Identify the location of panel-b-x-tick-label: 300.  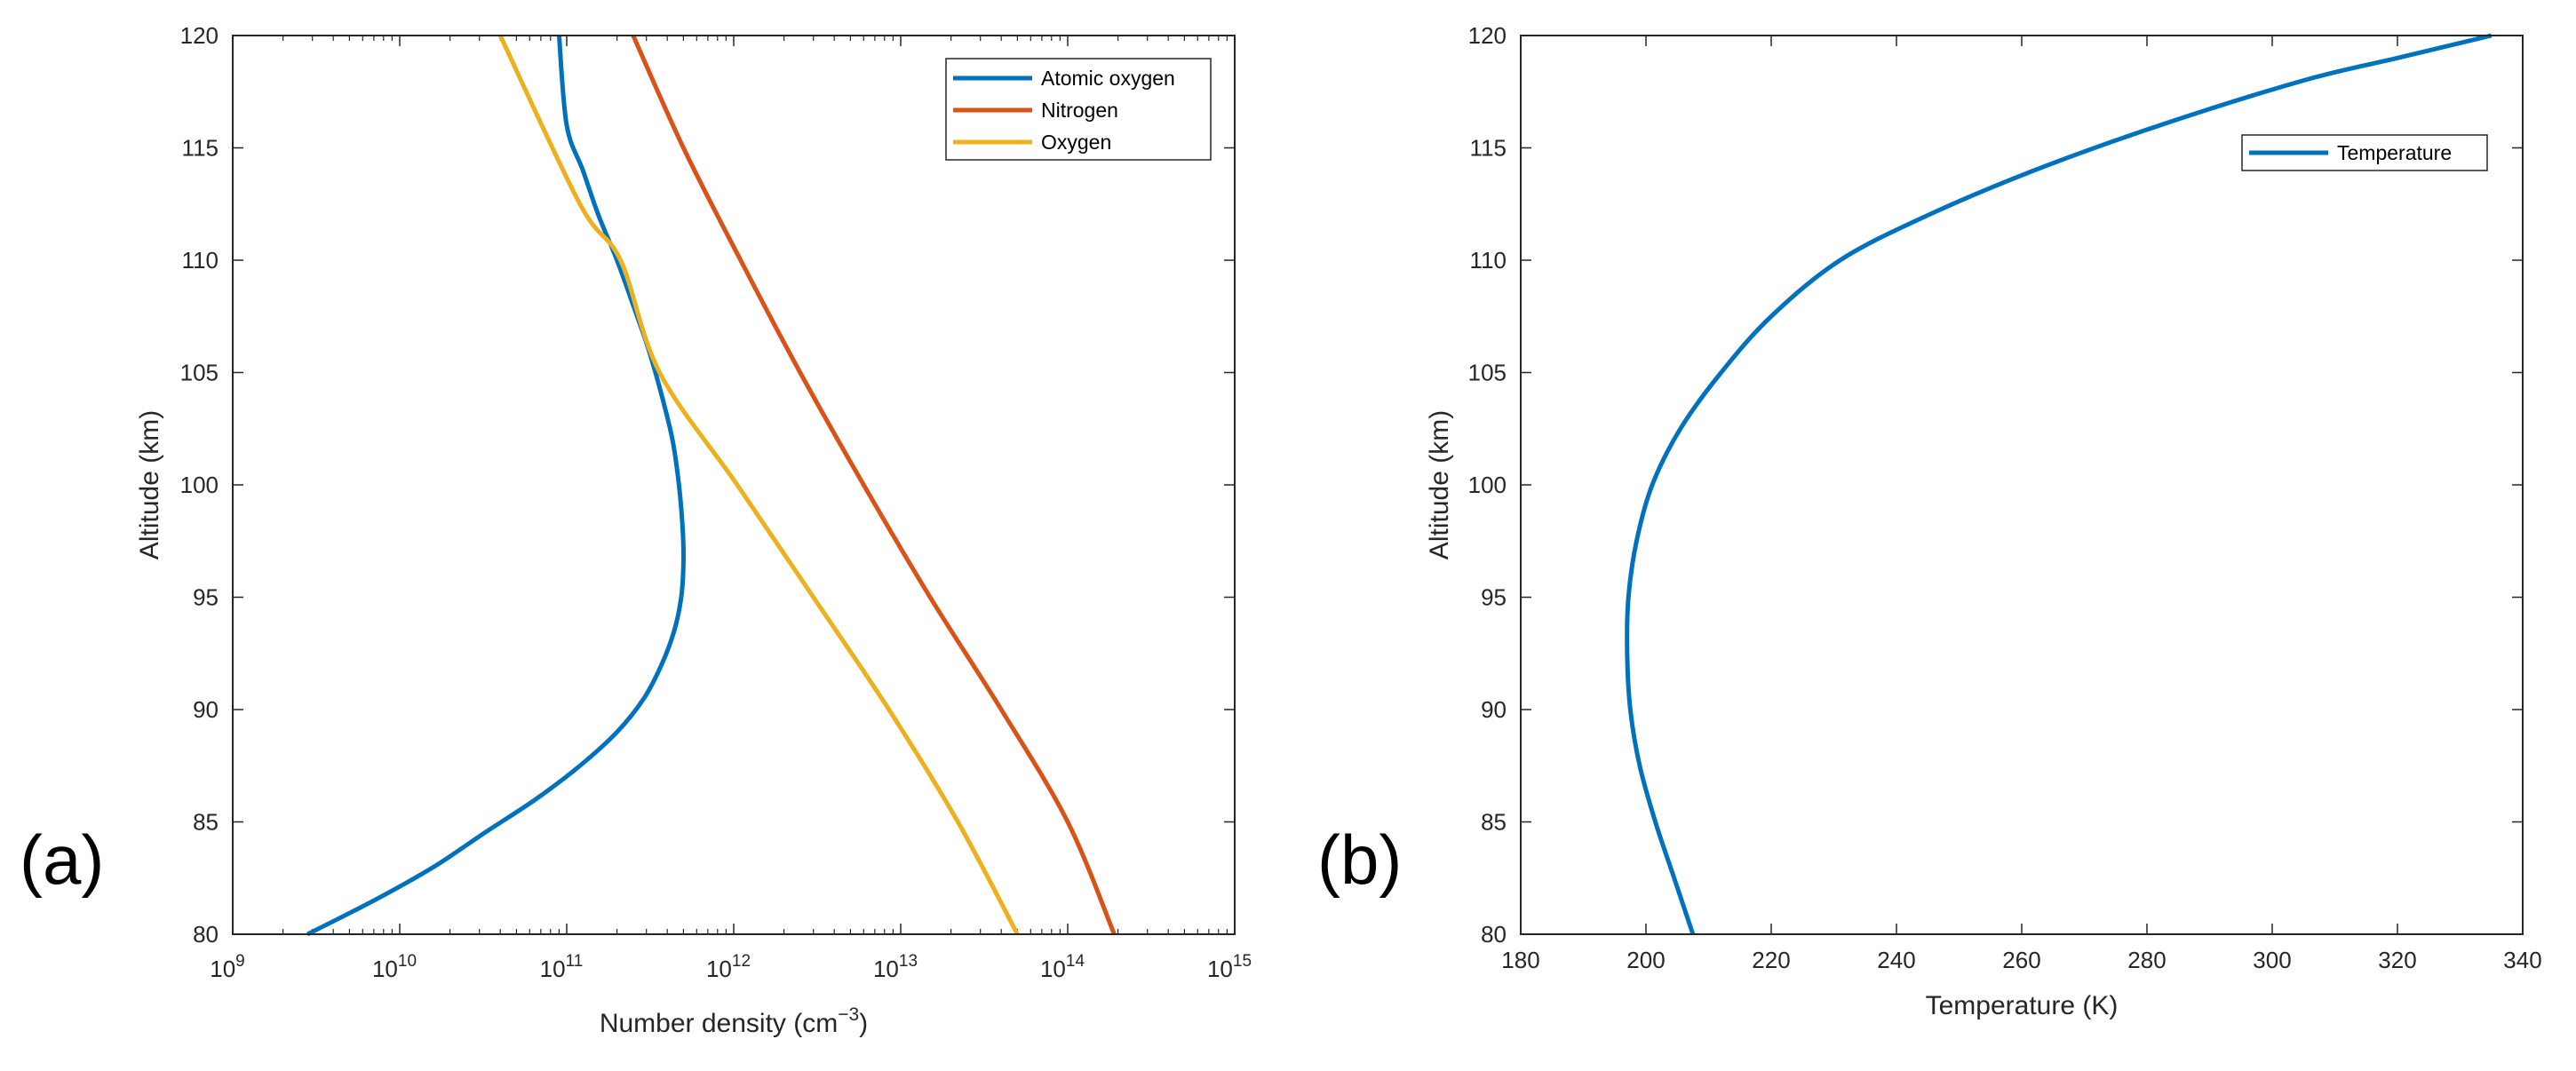
(2272, 960).